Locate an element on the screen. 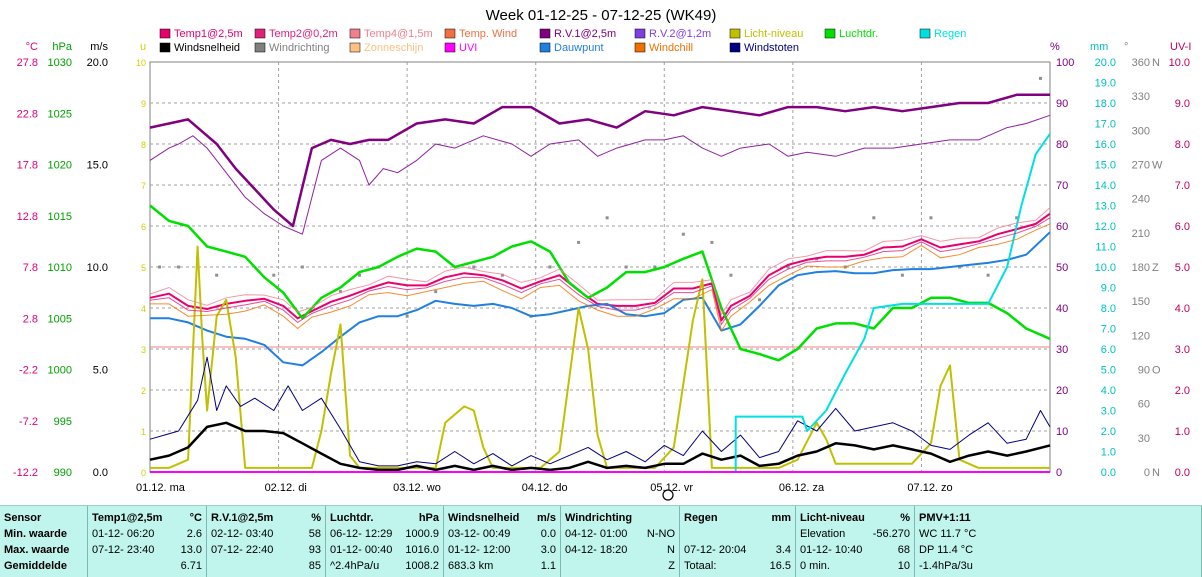 This screenshot has width=1202, height=577. chart-title: Week 01-12-25 - 07-12-25 (WK49) is located at coordinates (601, 15).